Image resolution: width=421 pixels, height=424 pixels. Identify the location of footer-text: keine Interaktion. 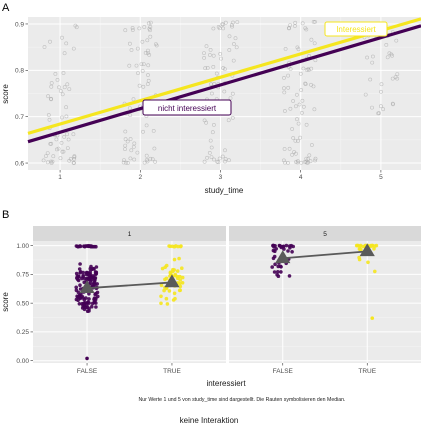
(209, 420).